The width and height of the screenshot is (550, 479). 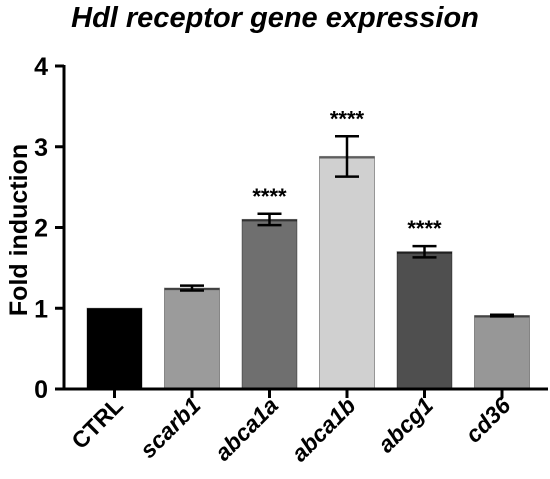 What do you see at coordinates (170, 427) in the screenshot?
I see `x-tick-label-scarb1: scarb1` at bounding box center [170, 427].